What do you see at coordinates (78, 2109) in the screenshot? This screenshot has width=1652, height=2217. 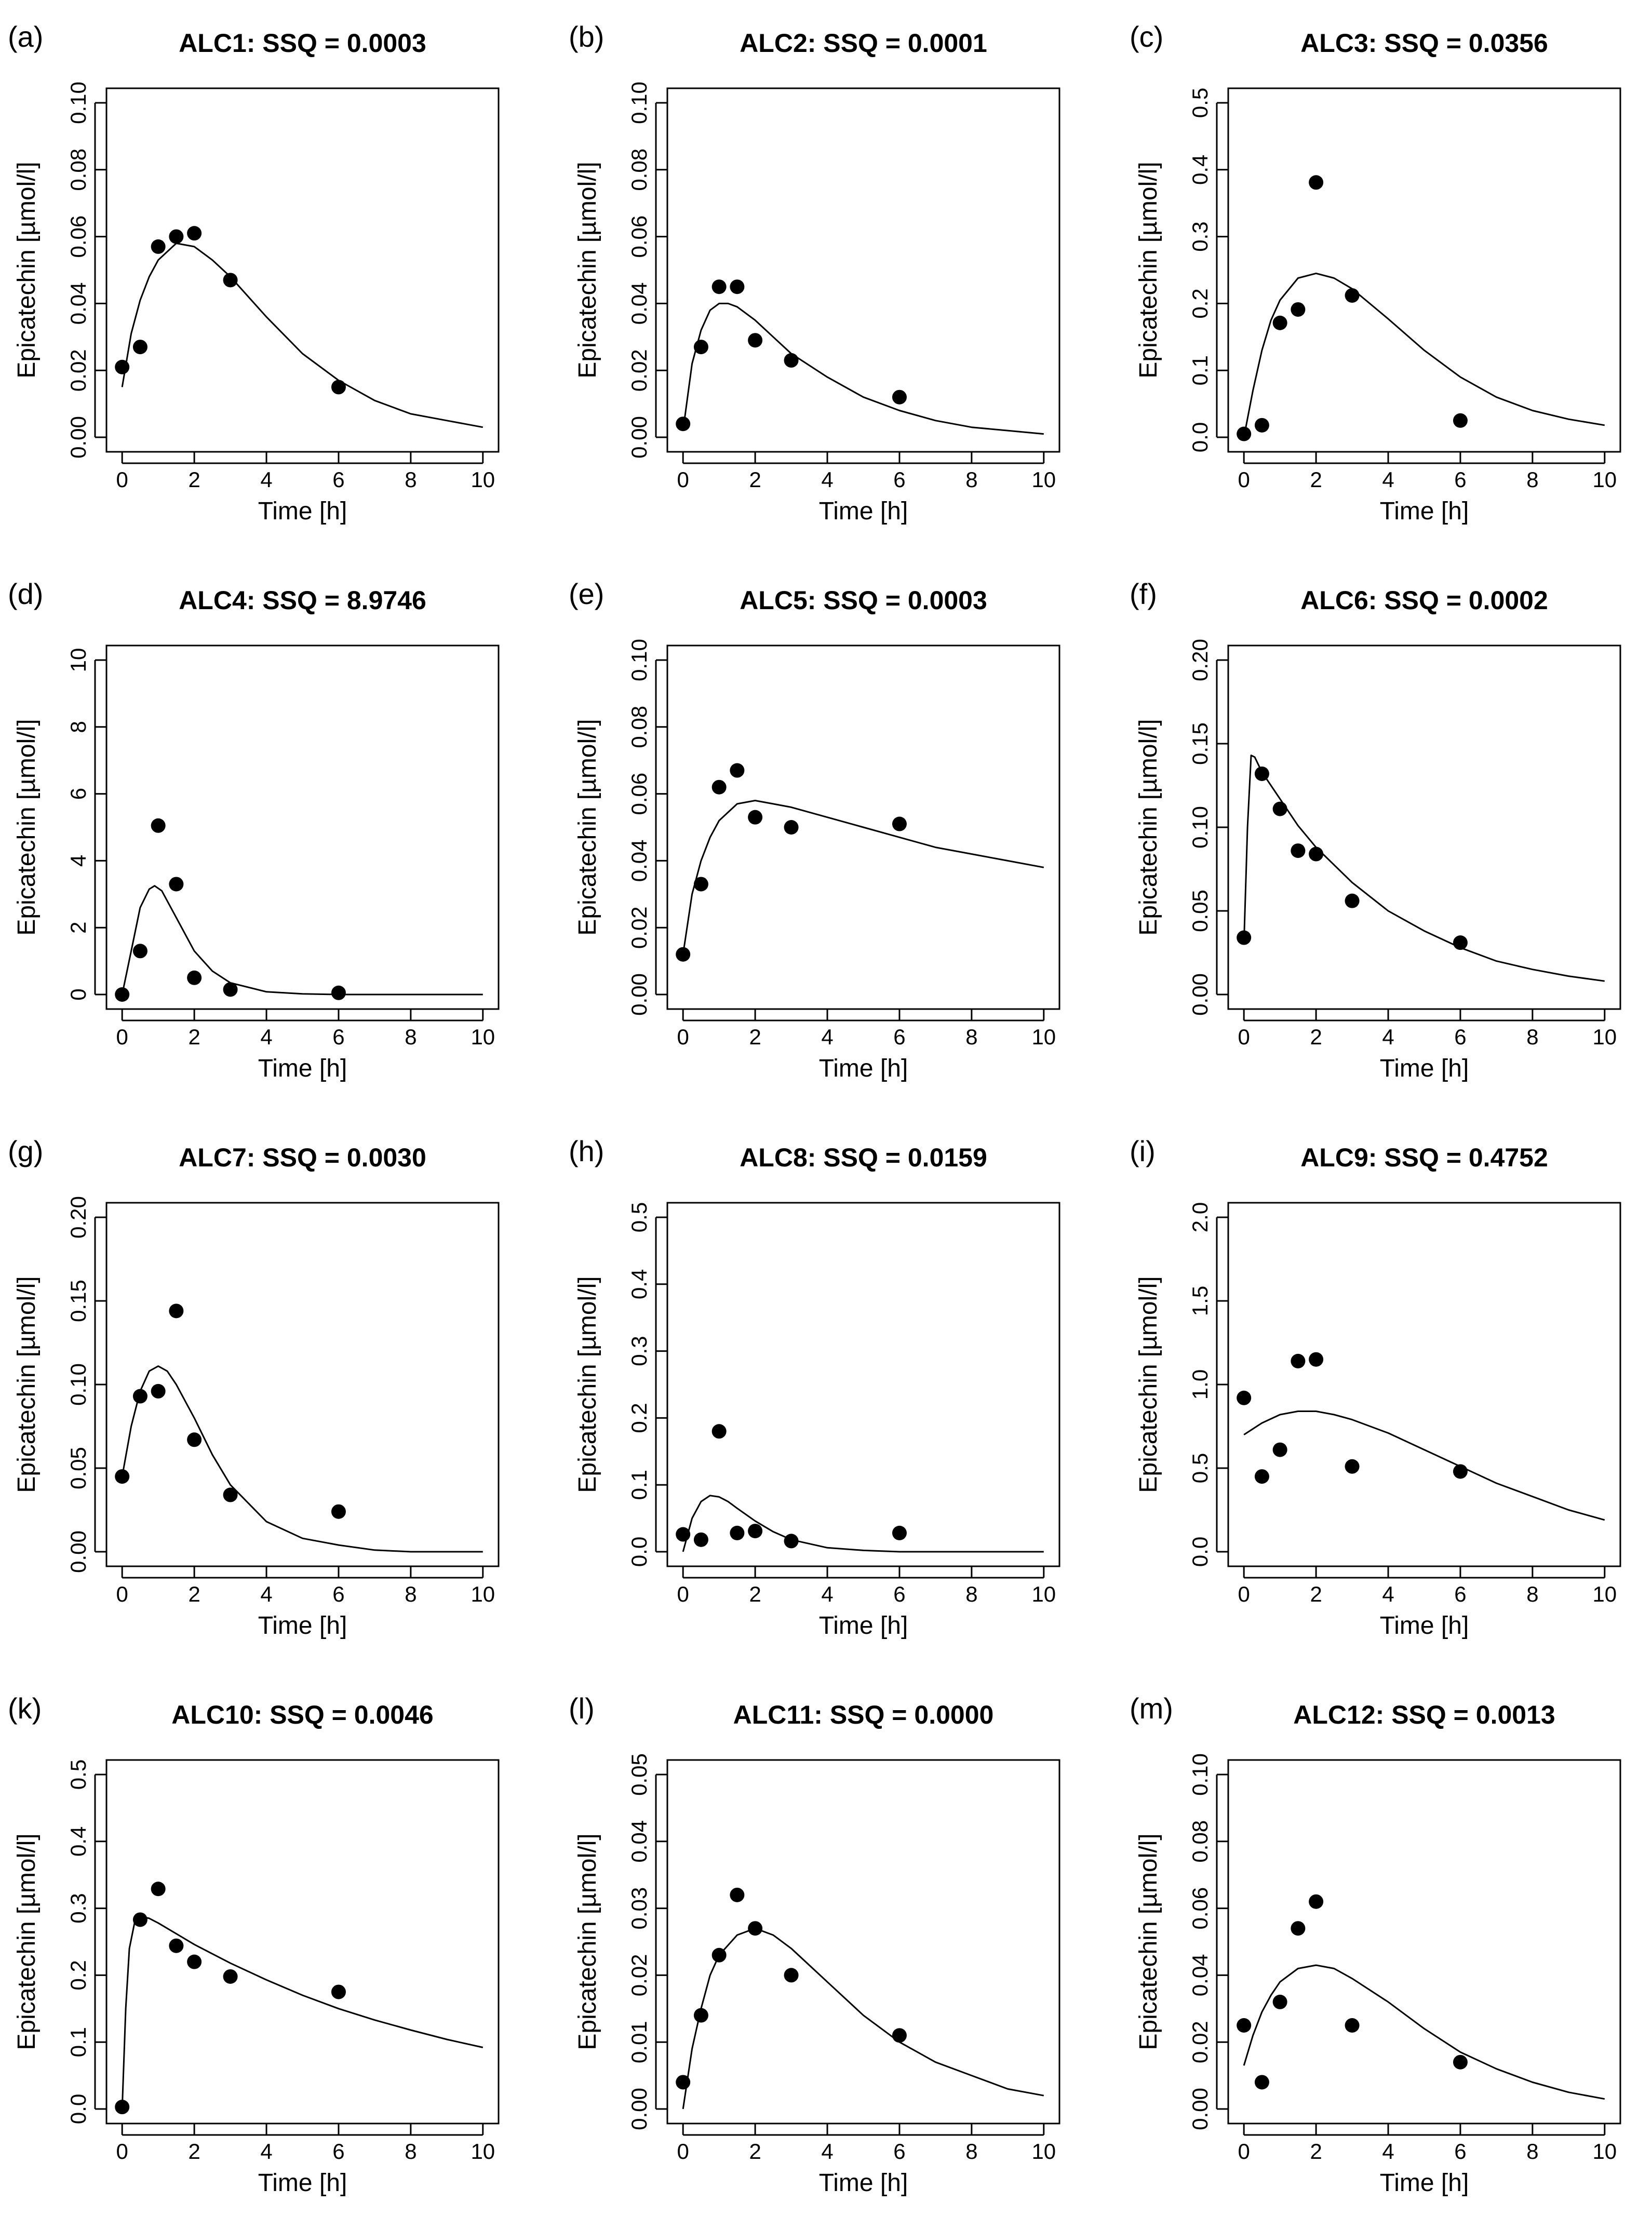 I see `y-tick-label: 0.0` at bounding box center [78, 2109].